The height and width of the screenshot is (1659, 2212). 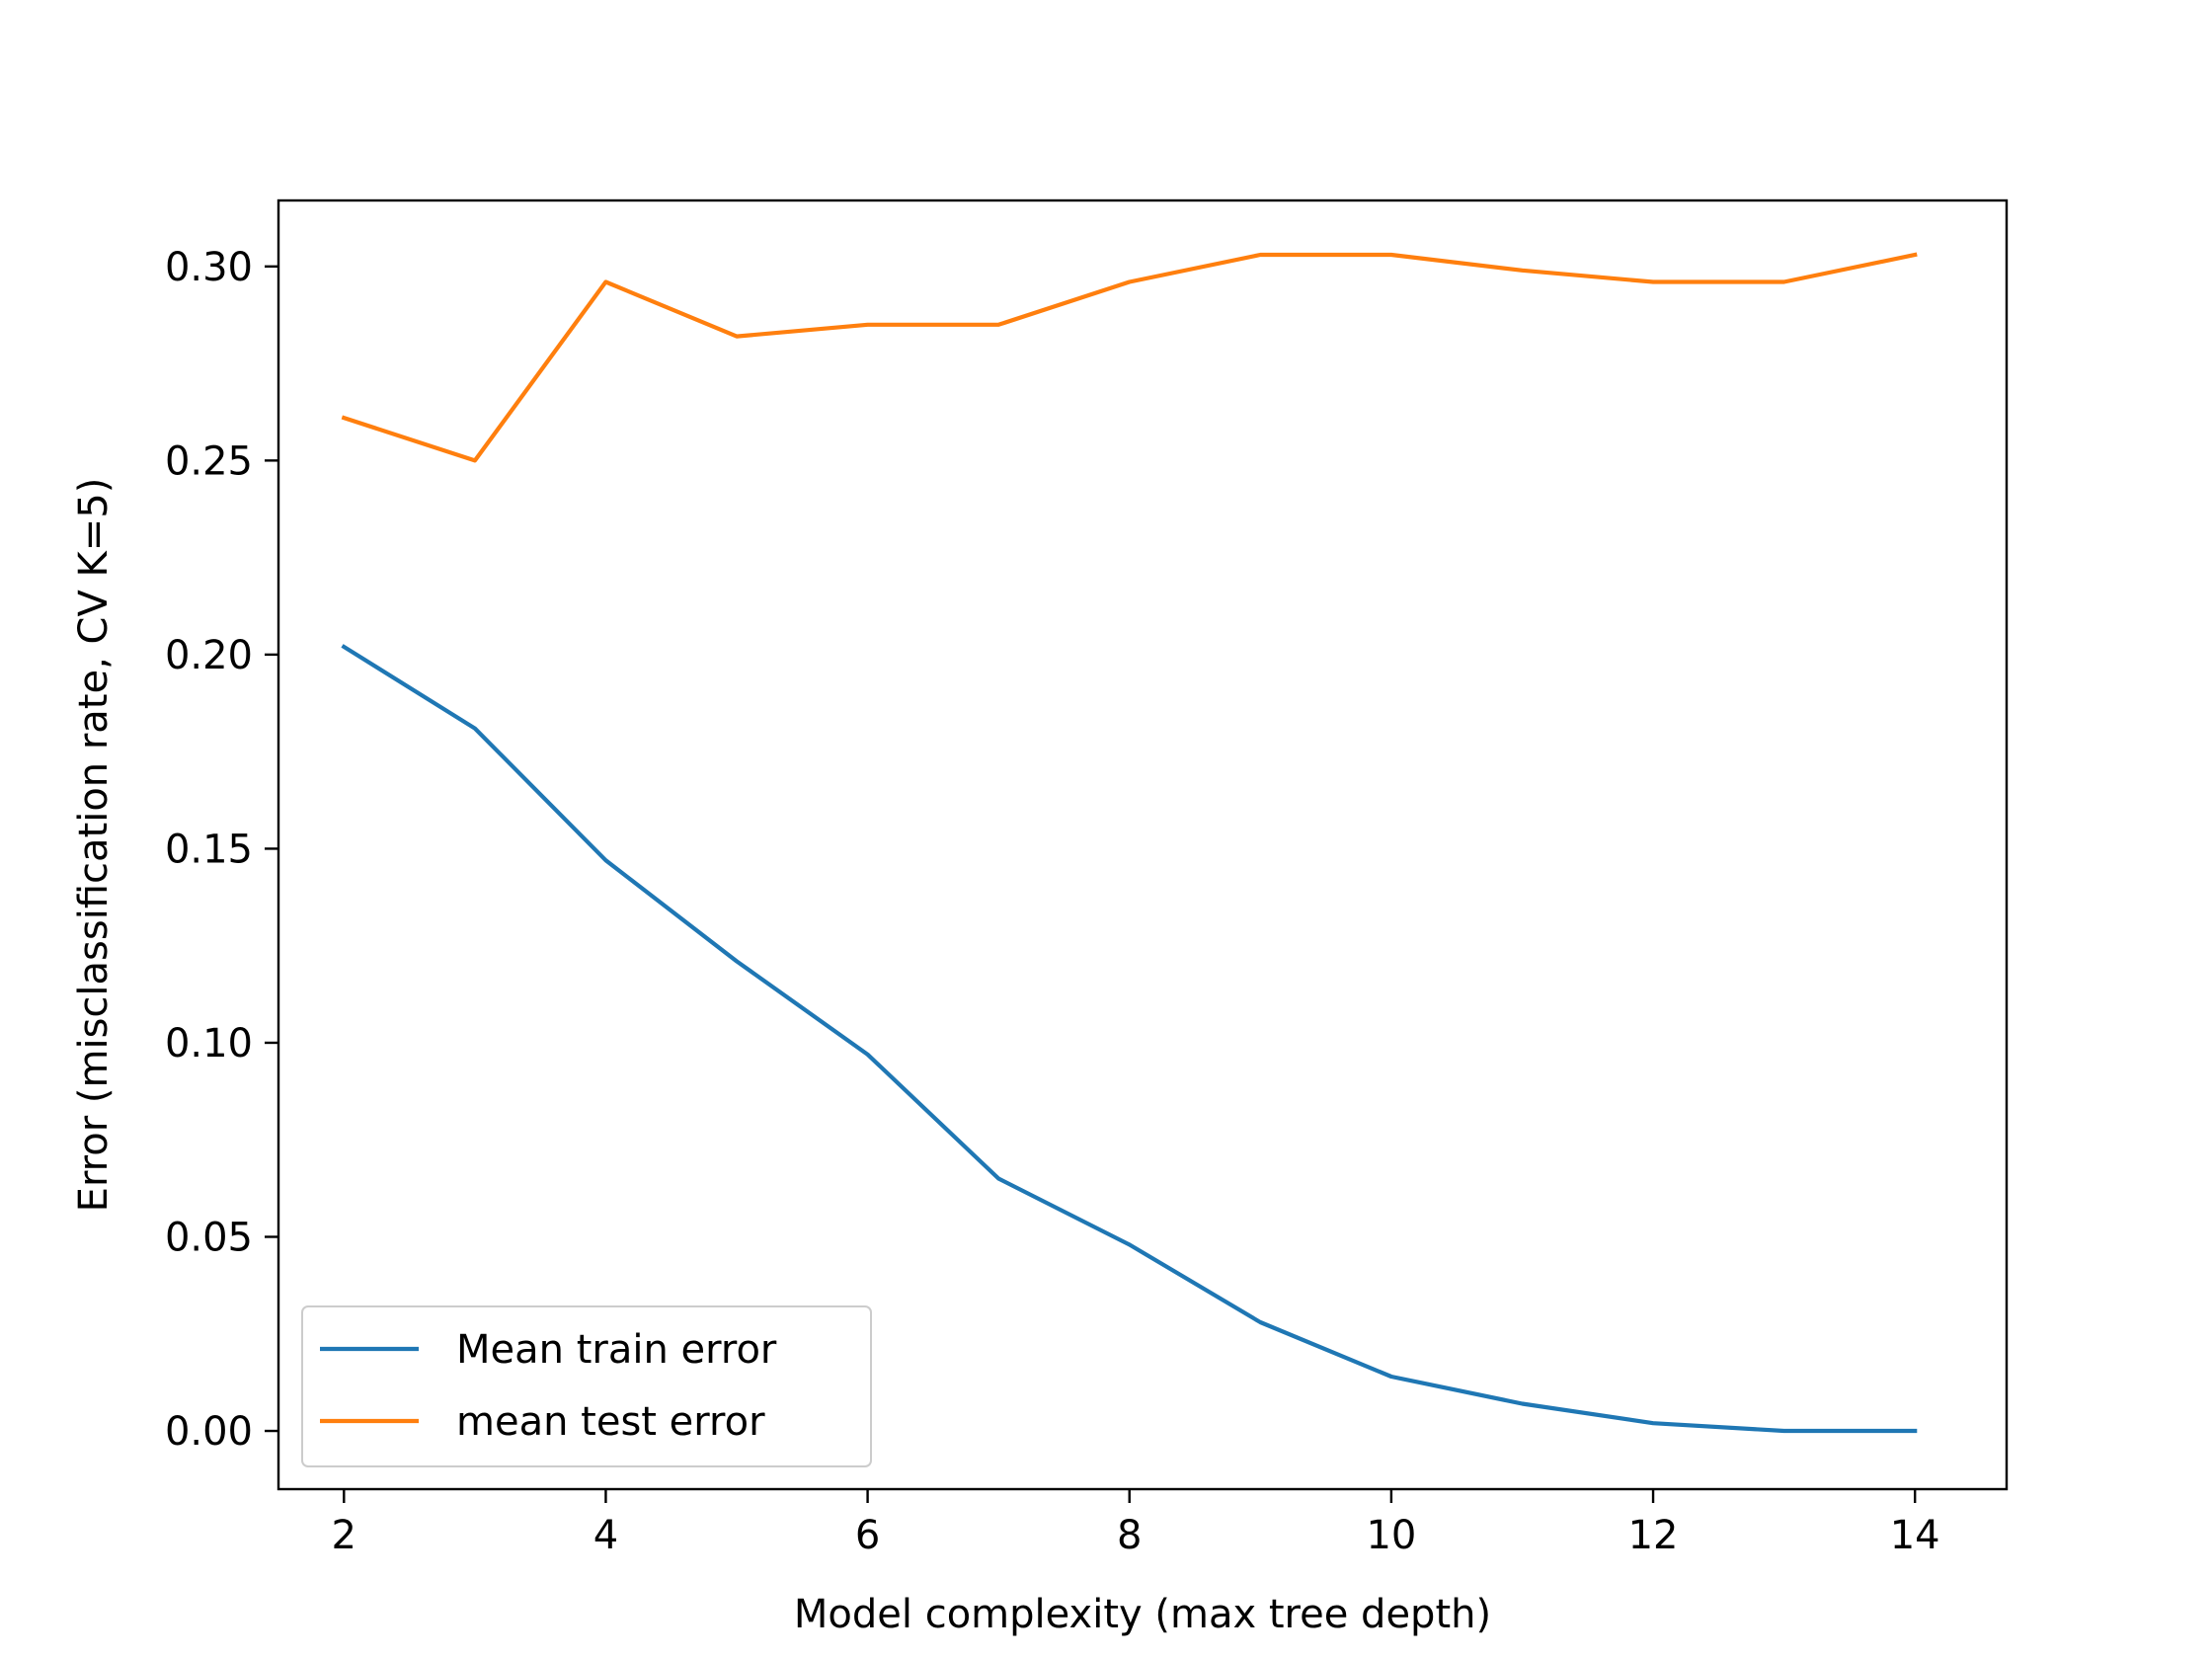 I want to click on x-tick-label: 12, so click(x=1654, y=1536).